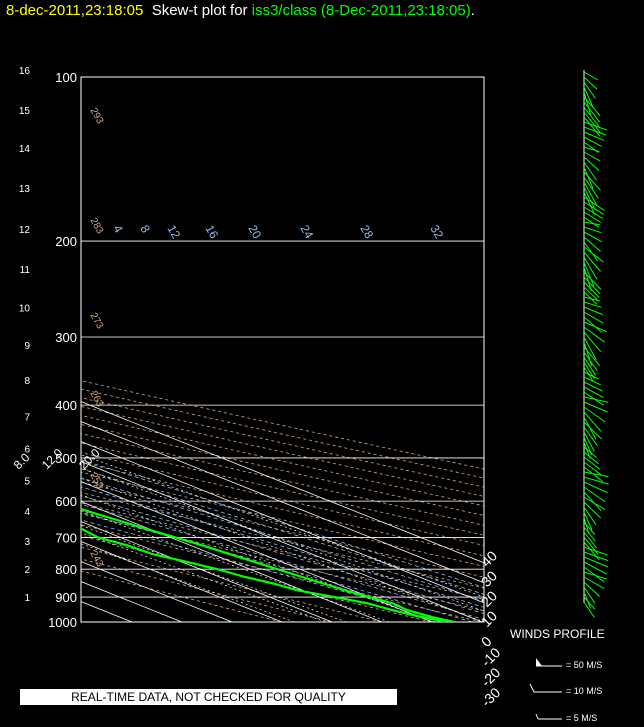  I want to click on title-timestamp: 8-dec-2011,23:18:05, so click(75, 10).